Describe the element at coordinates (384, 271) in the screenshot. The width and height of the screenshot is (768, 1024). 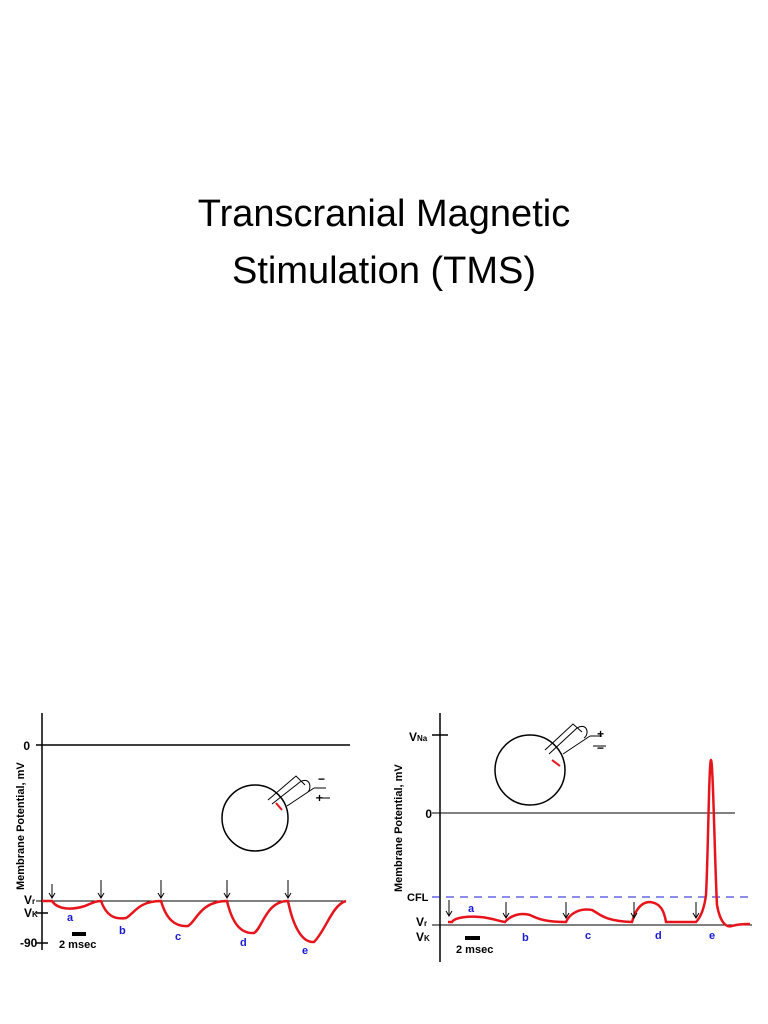
I see `title-line: Stimulation (TMS)` at that location.